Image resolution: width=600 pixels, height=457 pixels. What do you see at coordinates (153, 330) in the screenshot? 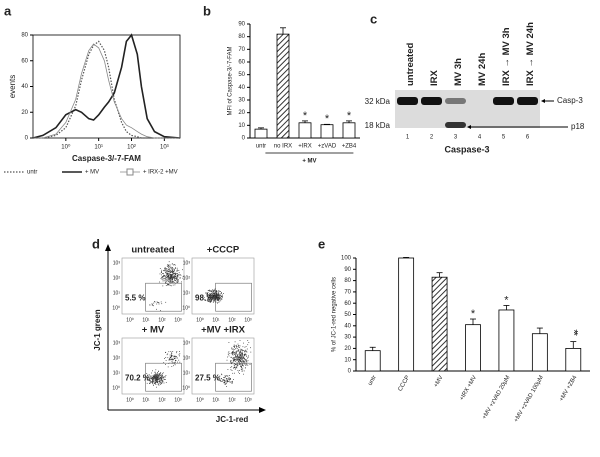
I see `flow-title: + MV` at bounding box center [153, 330].